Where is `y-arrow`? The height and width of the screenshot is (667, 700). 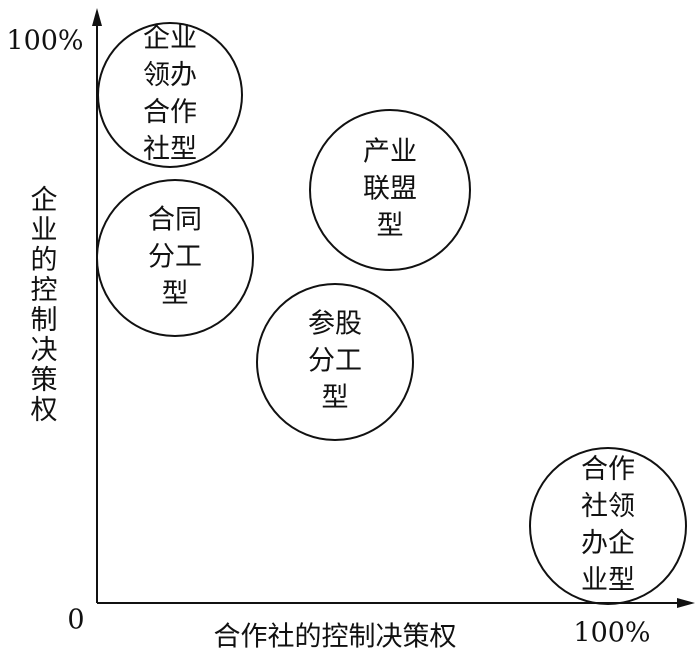 y-arrow is located at coordinates (97, 17).